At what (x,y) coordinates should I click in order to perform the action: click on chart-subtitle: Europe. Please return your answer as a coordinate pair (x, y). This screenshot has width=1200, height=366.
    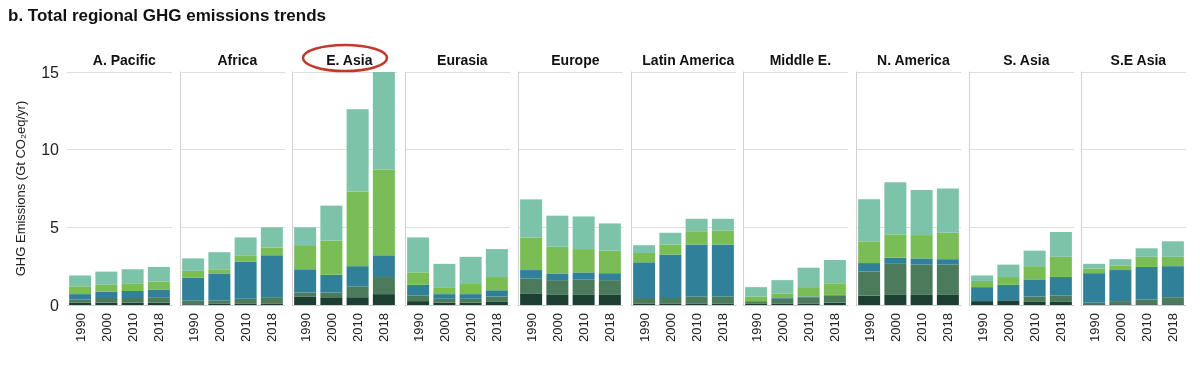
    Looking at the image, I should click on (575, 60).